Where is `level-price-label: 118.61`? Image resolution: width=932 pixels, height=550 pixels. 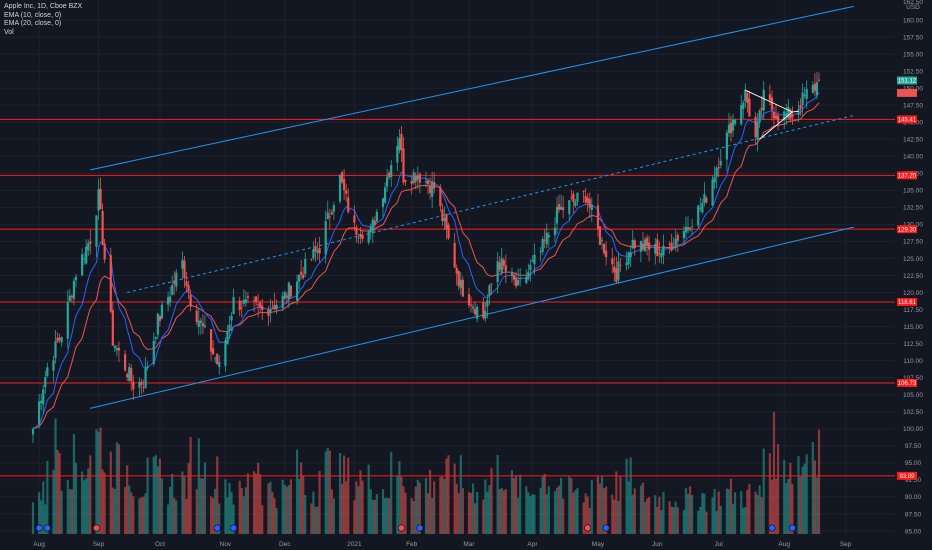
level-price-label: 118.61 is located at coordinates (907, 303).